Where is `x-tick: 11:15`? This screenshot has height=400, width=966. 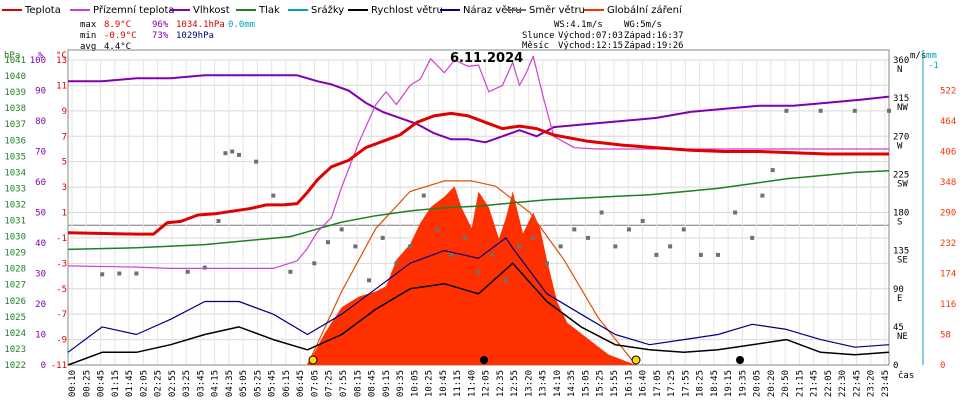 x-tick: 11:15 is located at coordinates (458, 383).